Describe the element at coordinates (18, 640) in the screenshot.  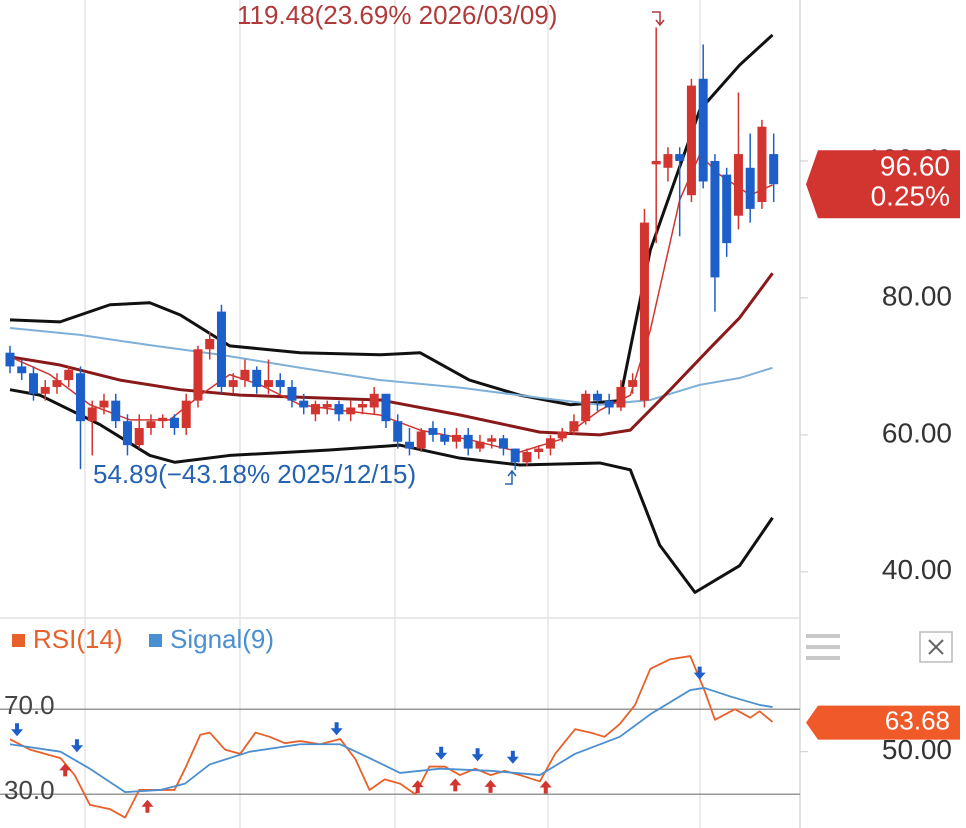
I see `rsi-legend-swatch` at that location.